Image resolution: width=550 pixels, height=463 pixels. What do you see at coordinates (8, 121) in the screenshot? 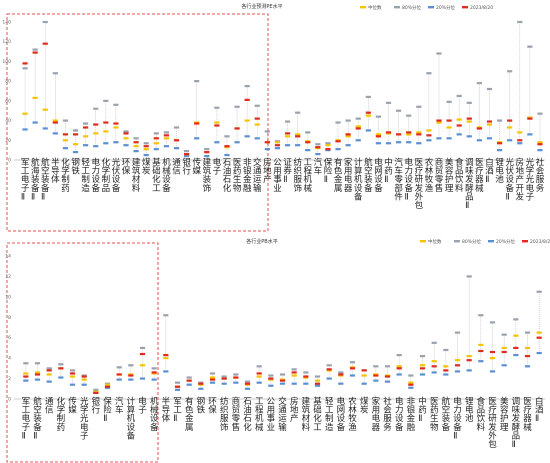
I see `y-tick-label: 40` at bounding box center [8, 121].